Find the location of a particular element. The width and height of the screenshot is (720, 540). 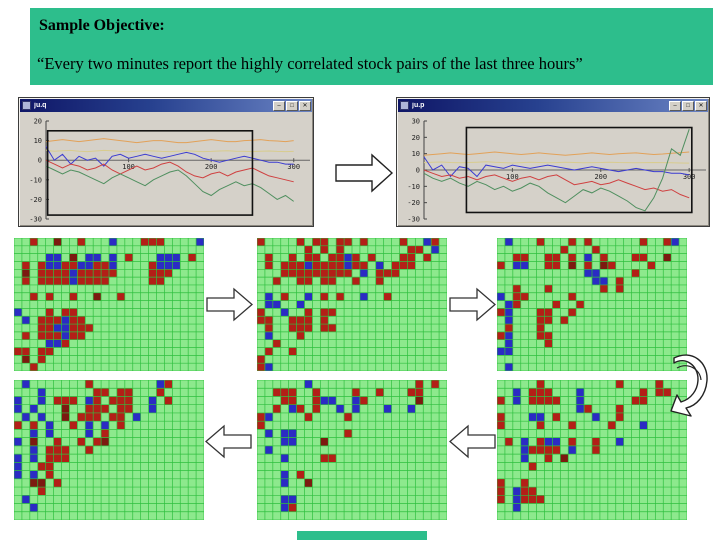

chart-window-2: ju.p – □ ✕ 30 20 10 0 -10 -20 -30 100 200 300 is located at coordinates (553, 162).